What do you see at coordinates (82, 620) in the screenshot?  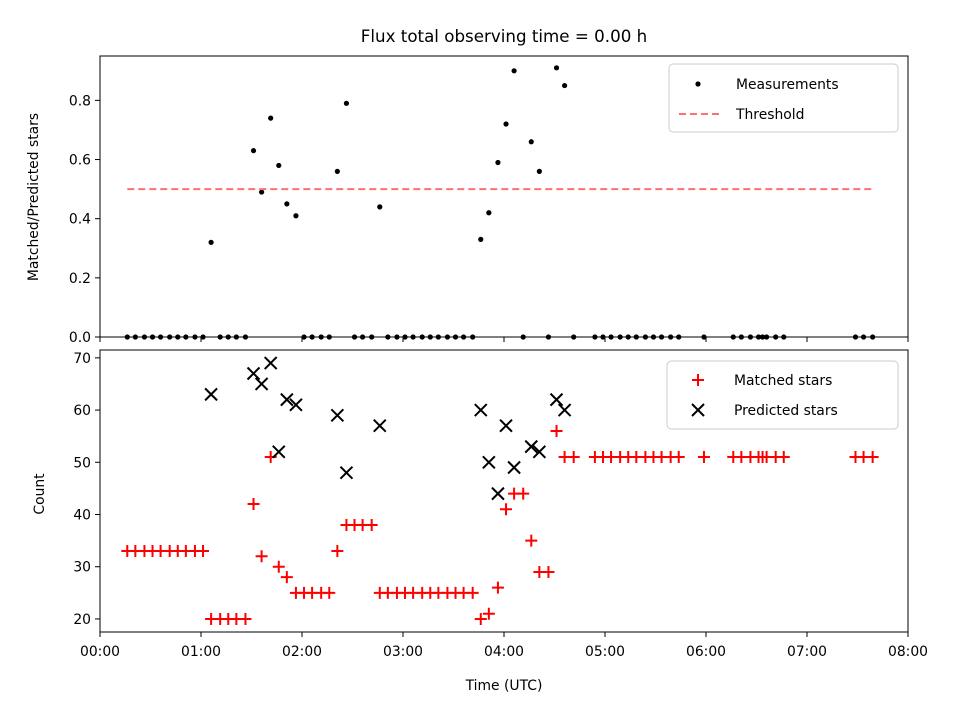 I see `y-tick-label: 20` at bounding box center [82, 620].